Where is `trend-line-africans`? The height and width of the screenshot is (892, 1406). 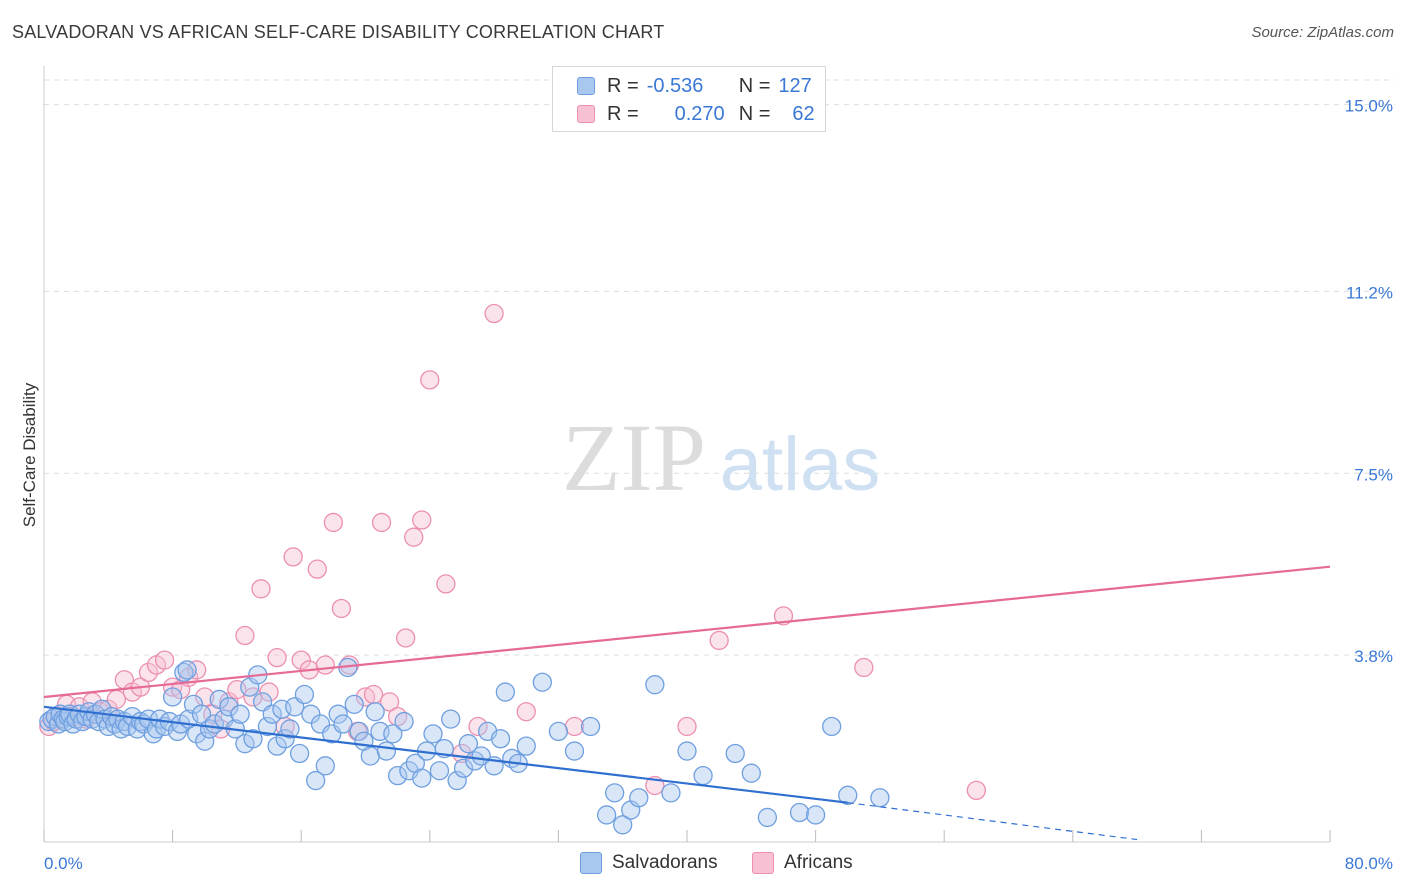
trend-line-africans is located at coordinates (687, 632).